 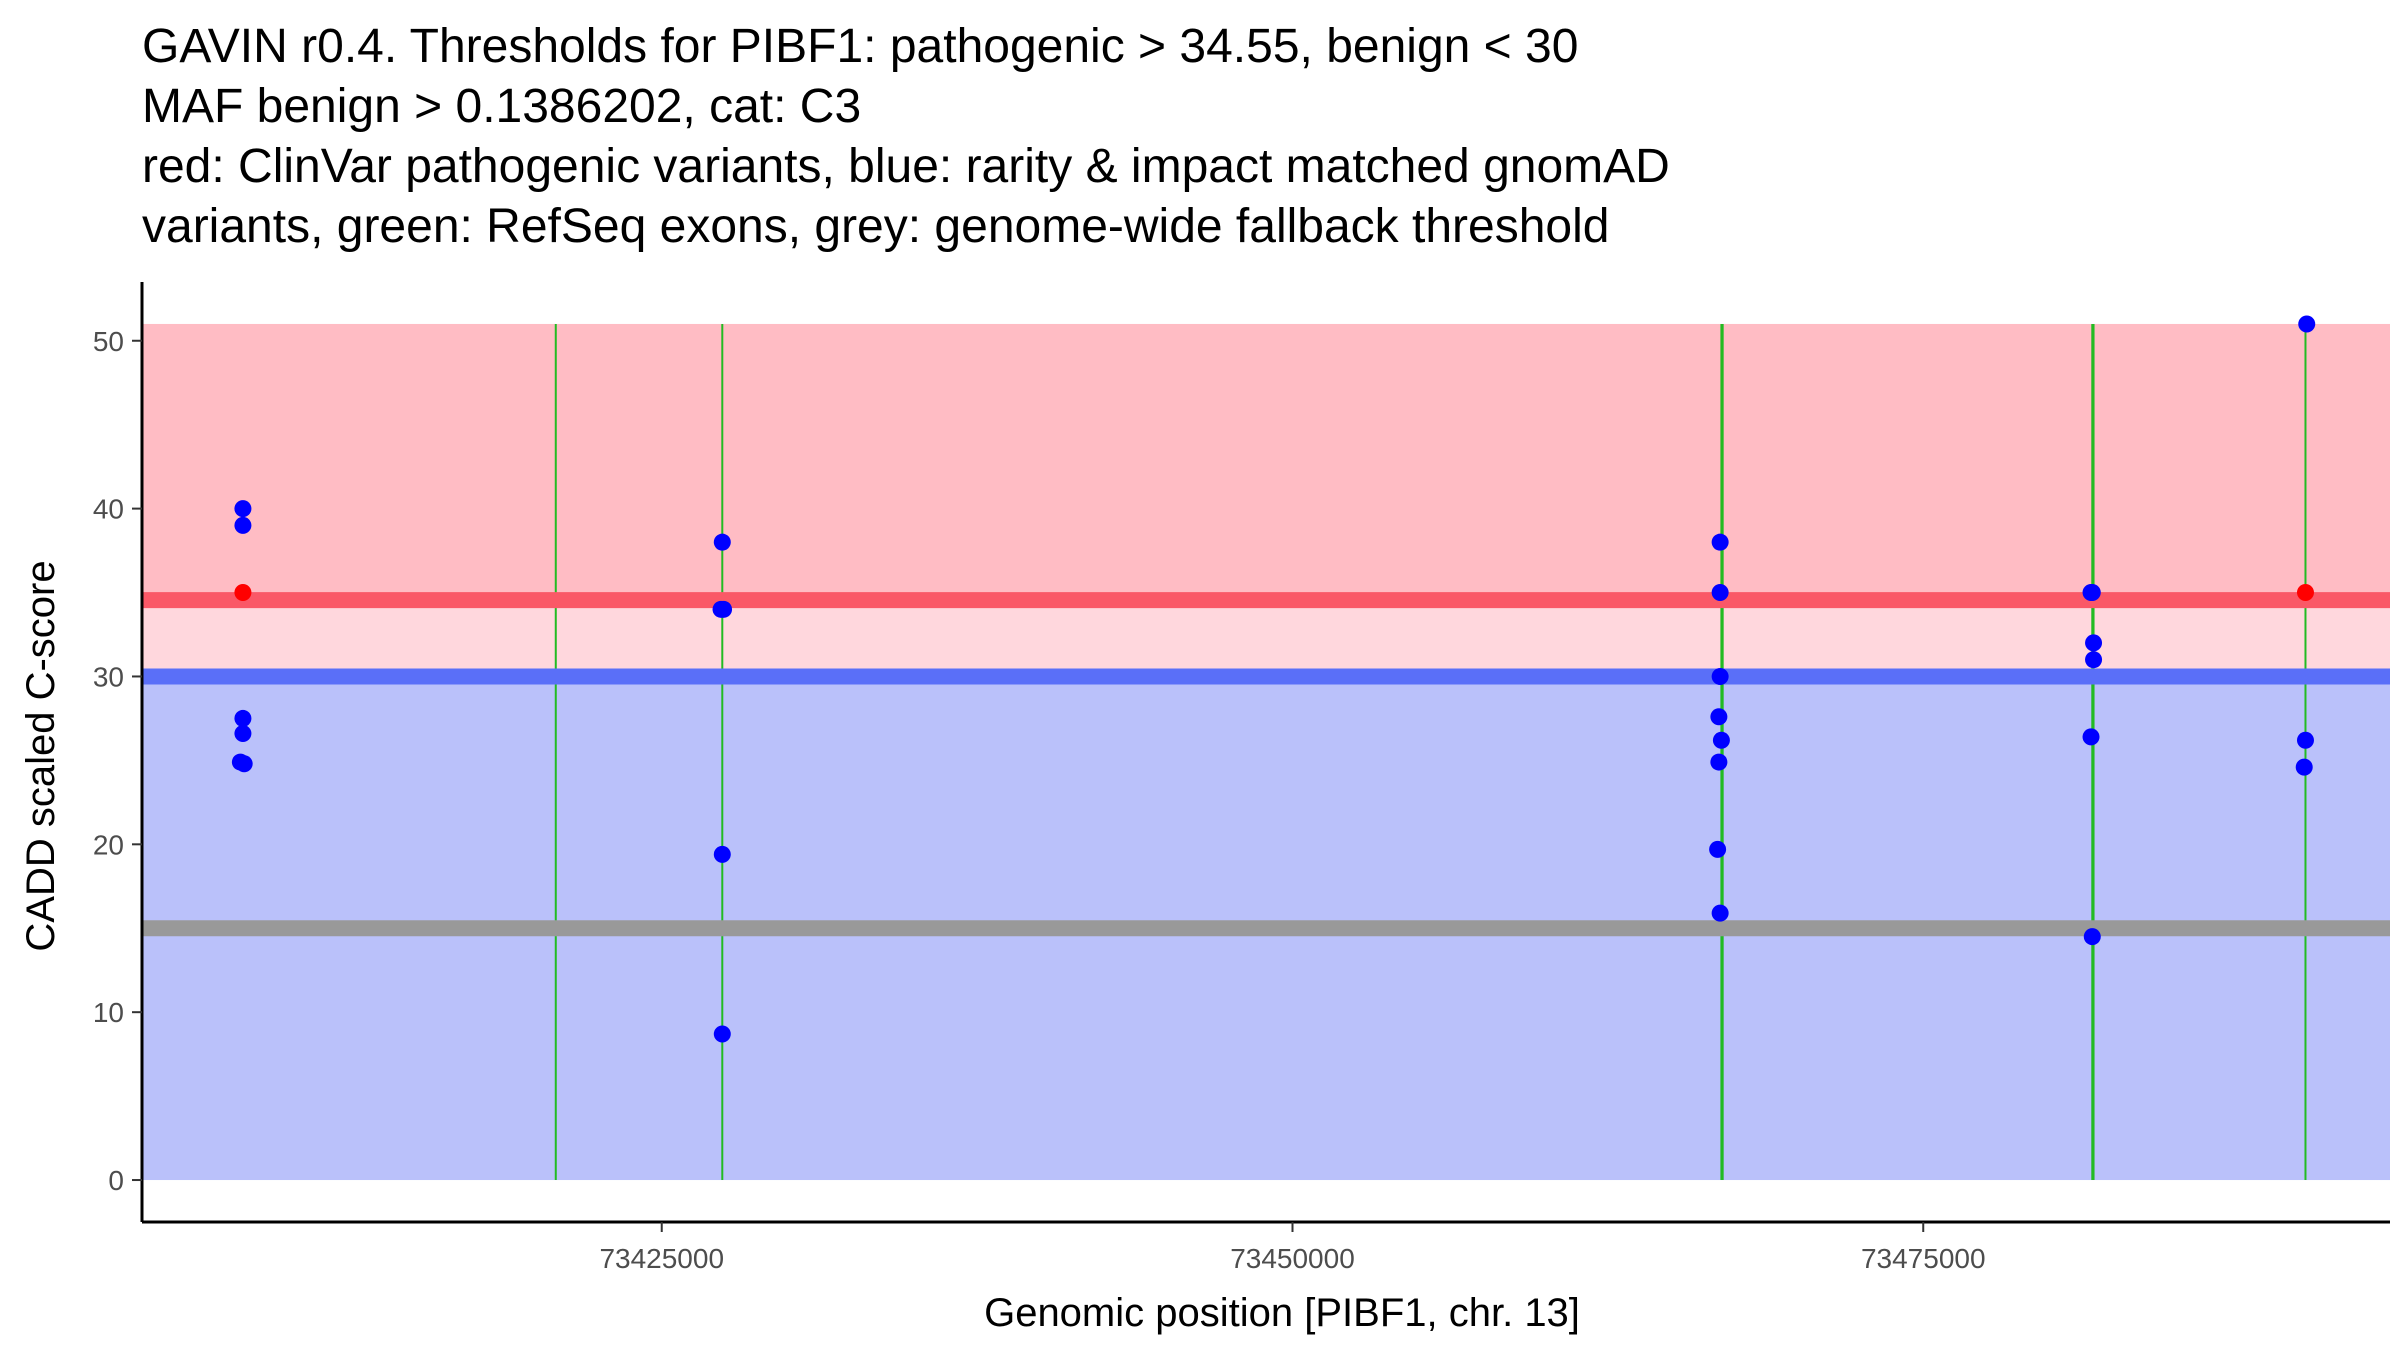 What do you see at coordinates (1923, 1258) in the screenshot?
I see `x-tick-label-3: 73475000` at bounding box center [1923, 1258].